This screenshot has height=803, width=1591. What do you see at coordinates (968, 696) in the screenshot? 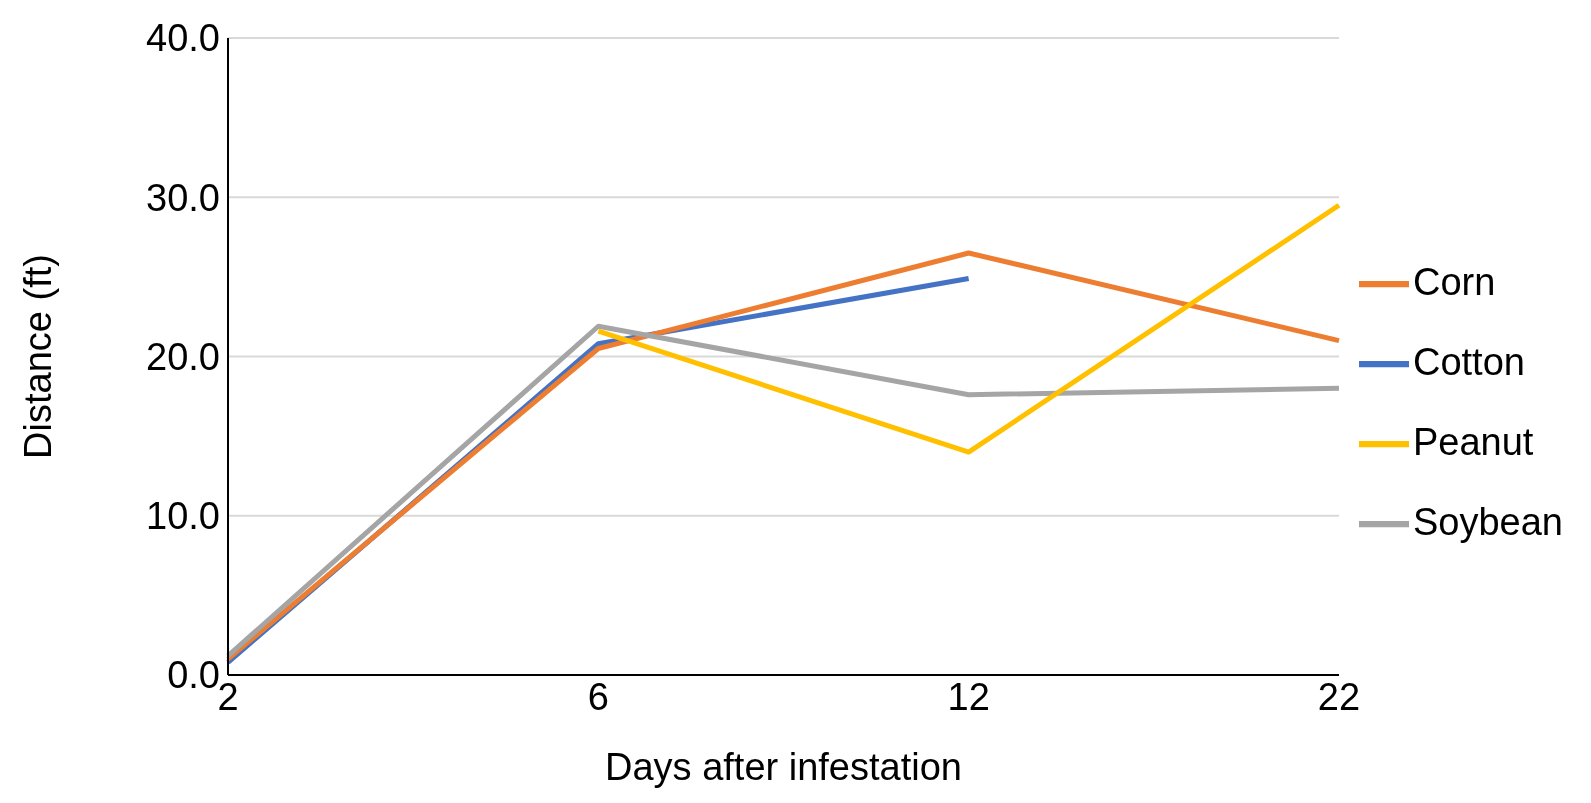
I see `x-tick-label: 12` at bounding box center [968, 696].